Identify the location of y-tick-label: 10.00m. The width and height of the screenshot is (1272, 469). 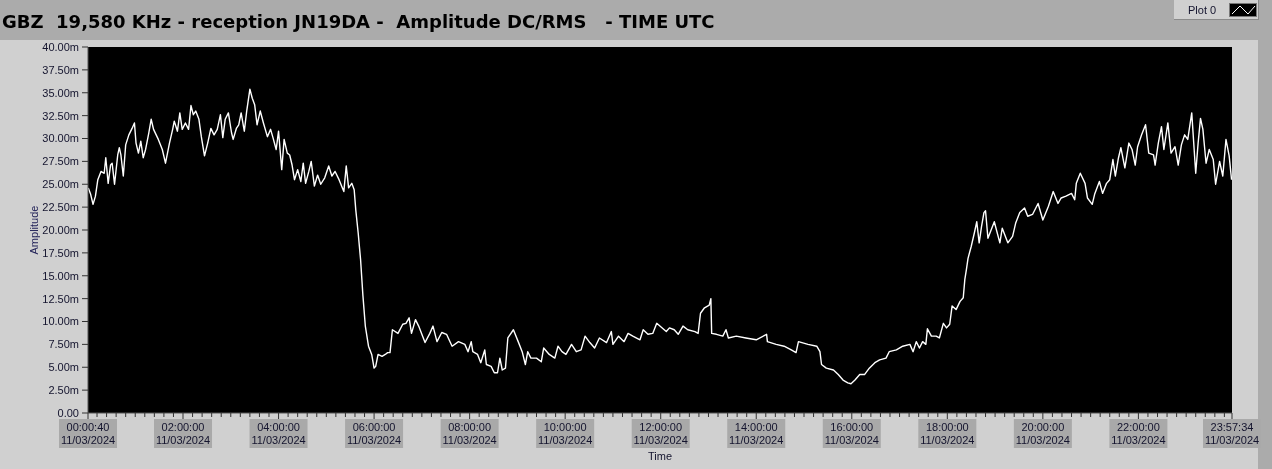
(60, 321).